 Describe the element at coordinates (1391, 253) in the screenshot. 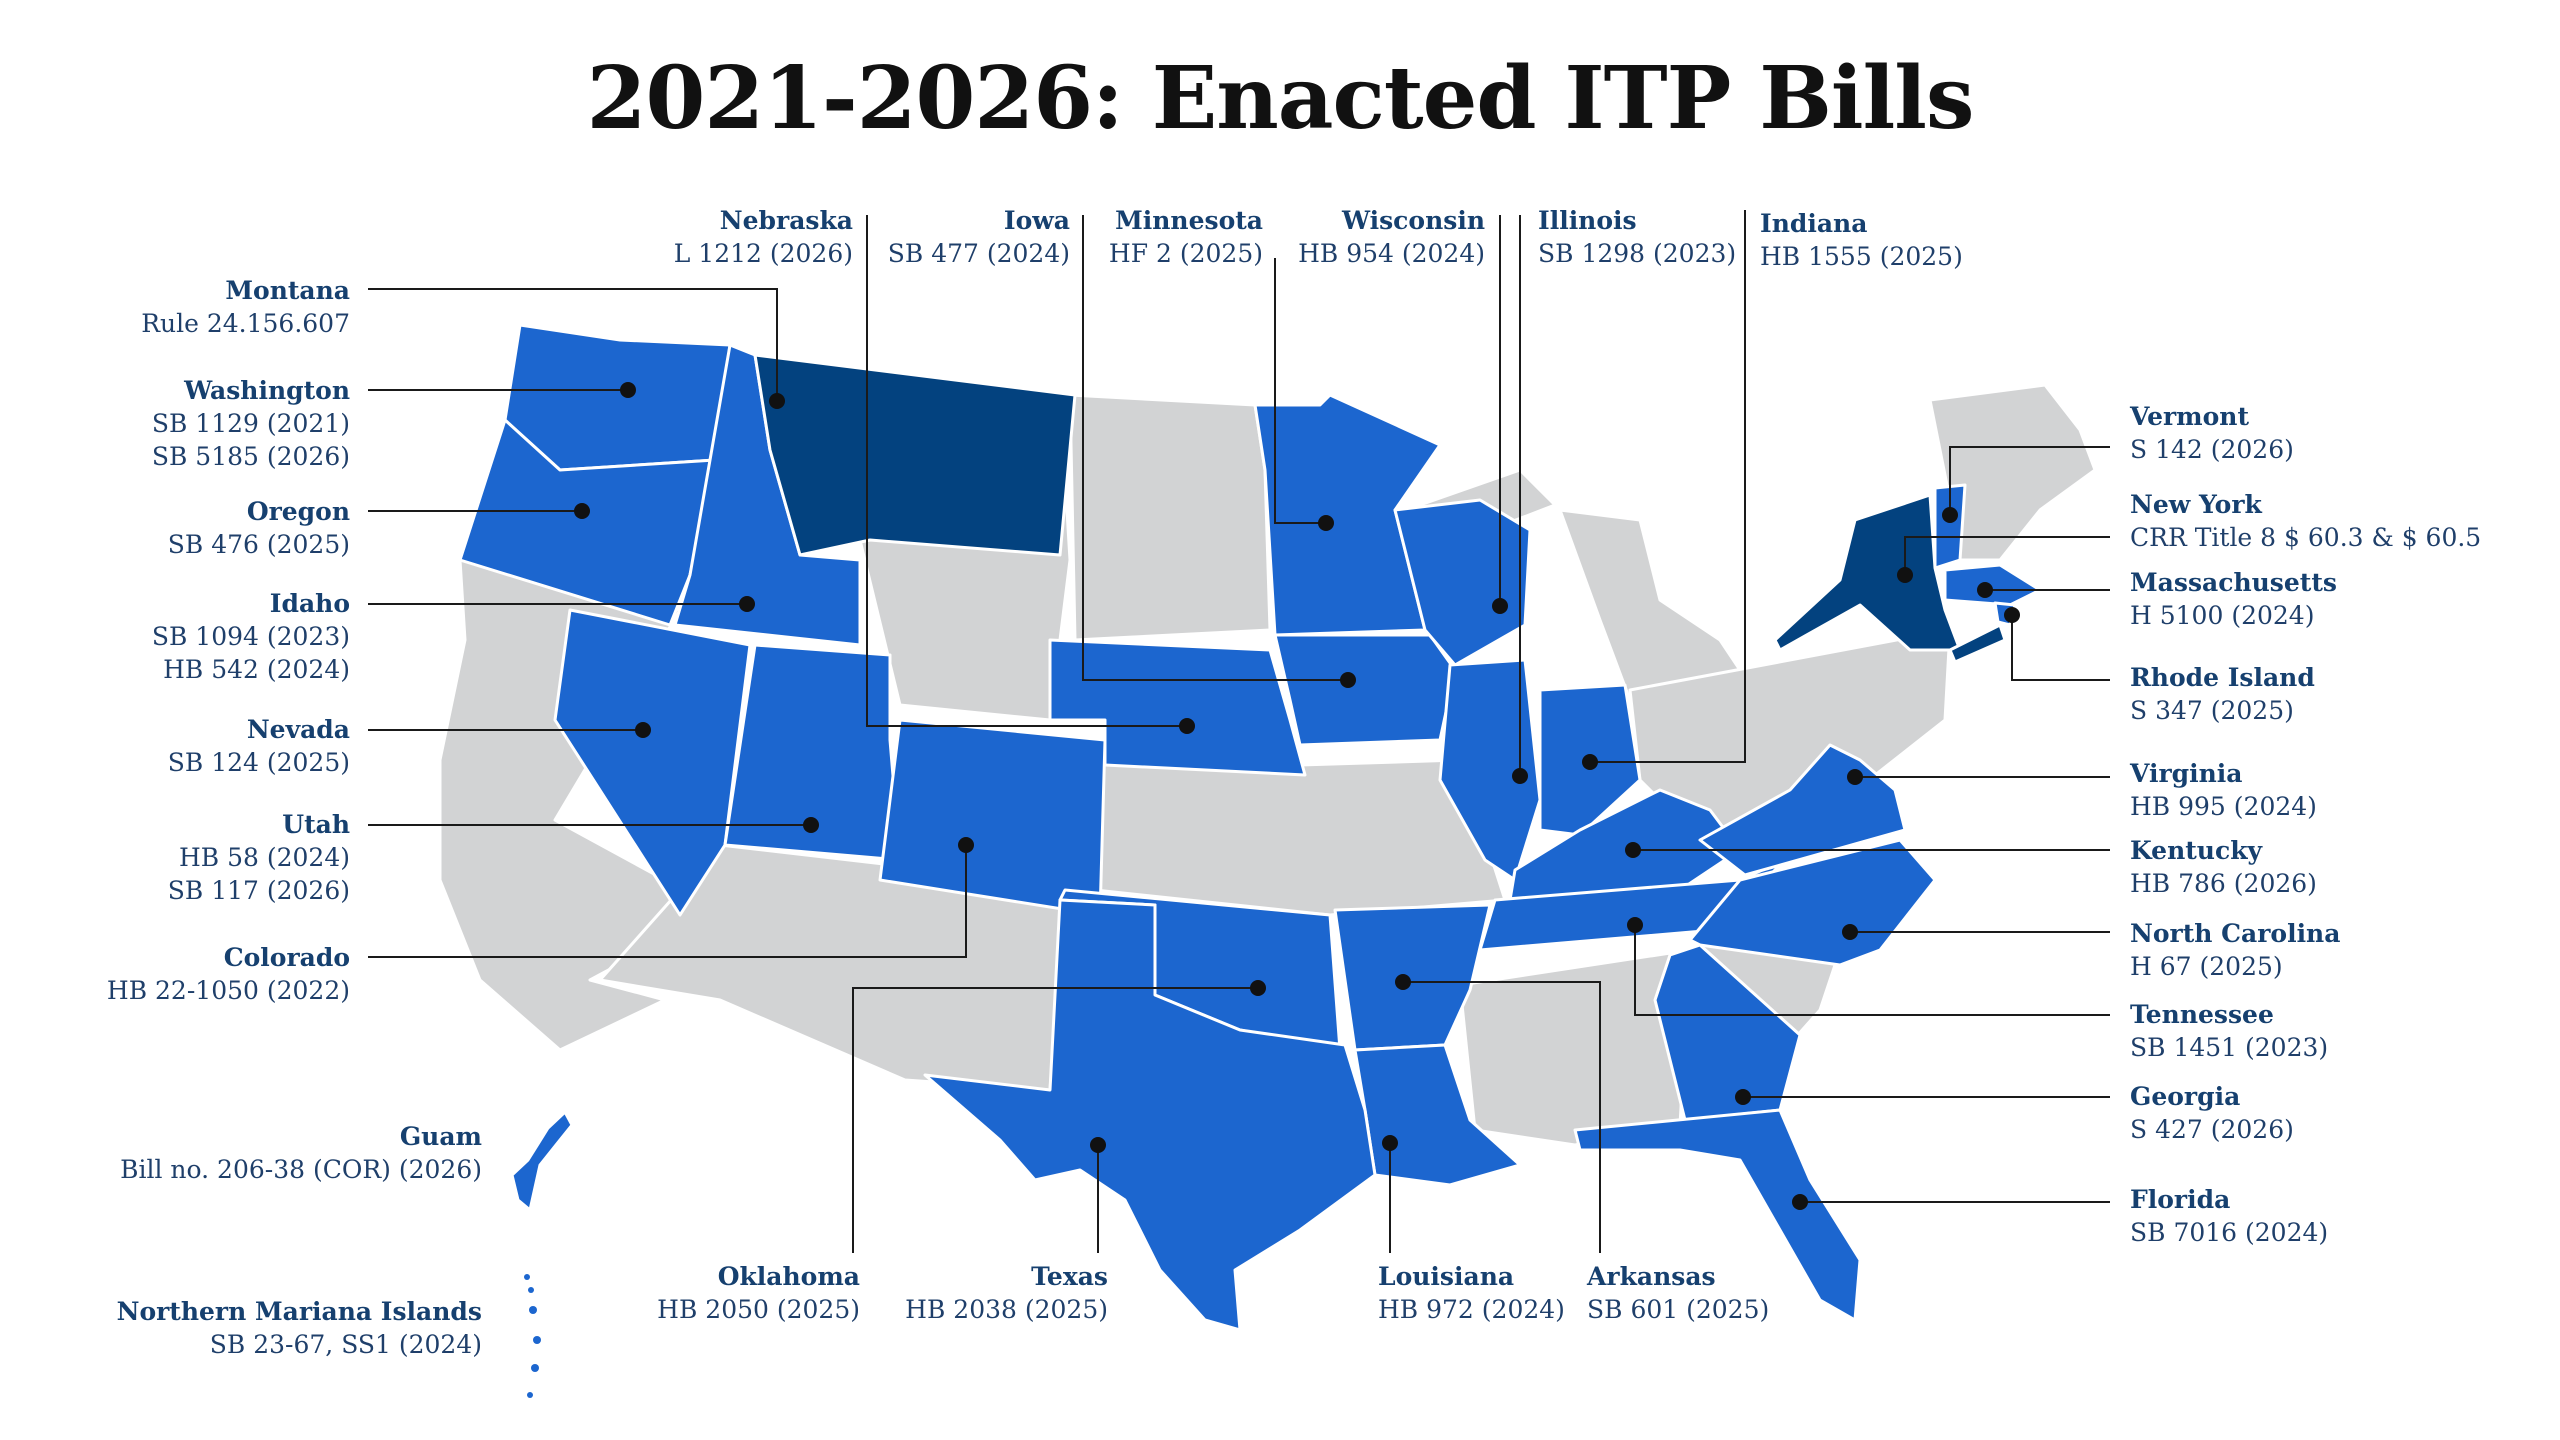

I see `bill-text: HB 954 (2024)` at that location.